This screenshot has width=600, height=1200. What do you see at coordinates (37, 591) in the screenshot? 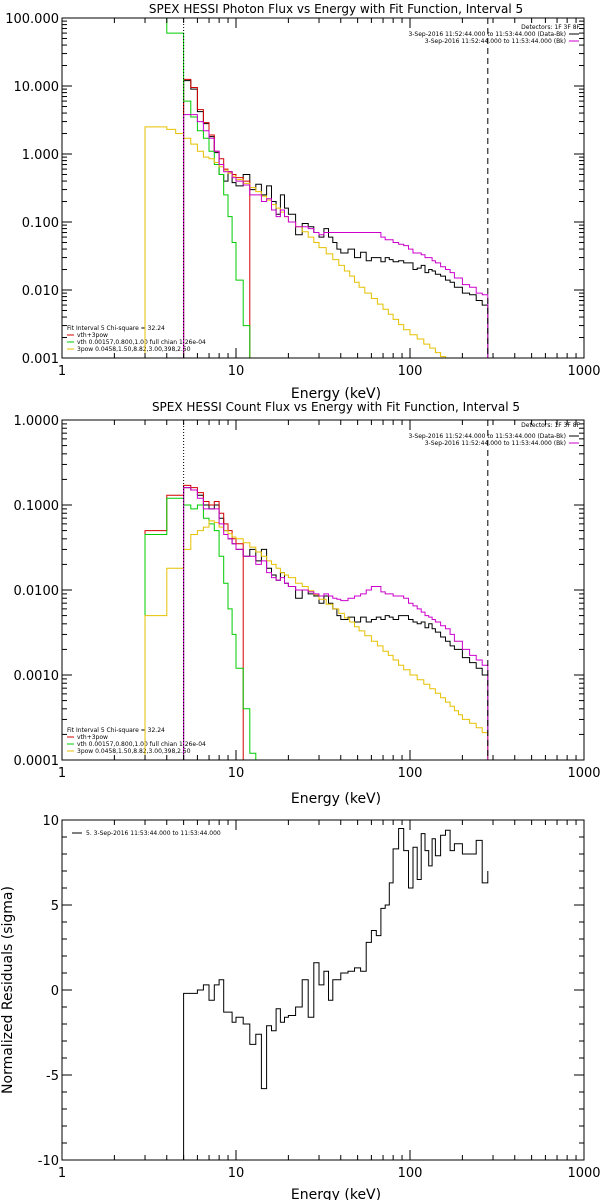
I see `count-y-tick-label: 0.0100` at bounding box center [37, 591].